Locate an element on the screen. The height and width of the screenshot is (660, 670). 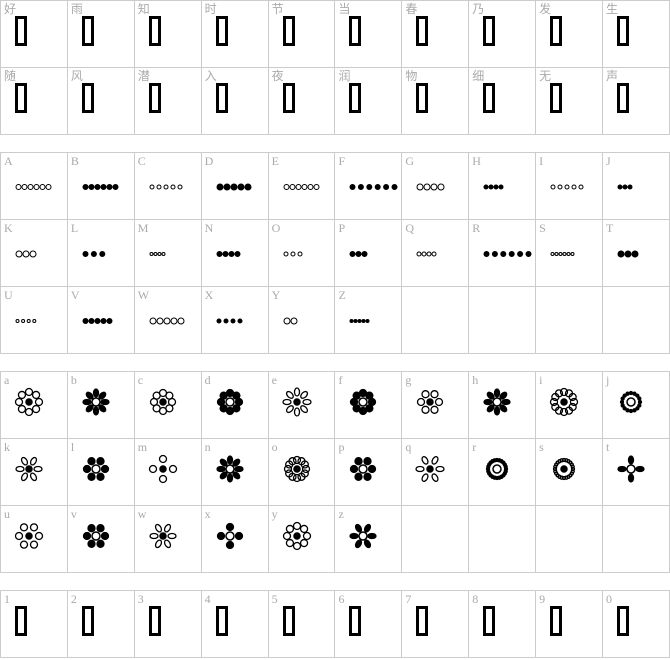
glyph-cell: 好 is located at coordinates (34, 34).